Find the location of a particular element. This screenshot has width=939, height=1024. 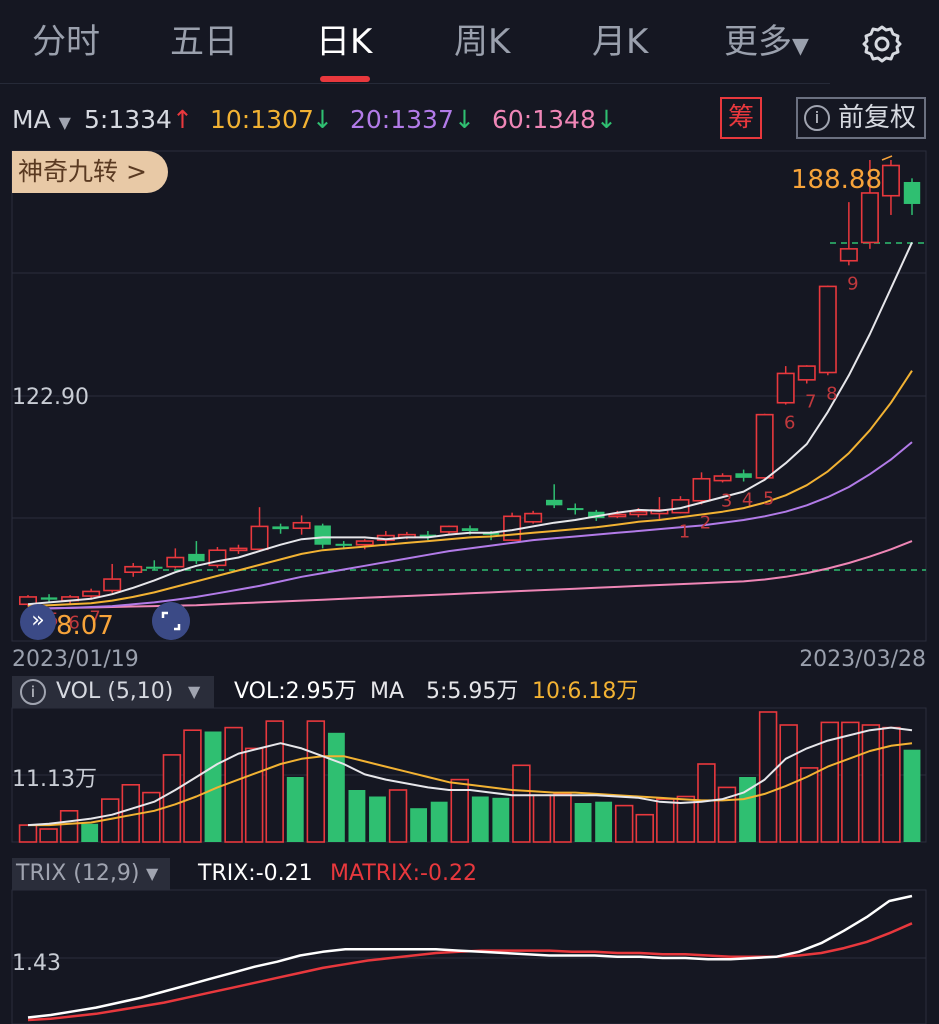

trix-line is located at coordinates (470, 956).